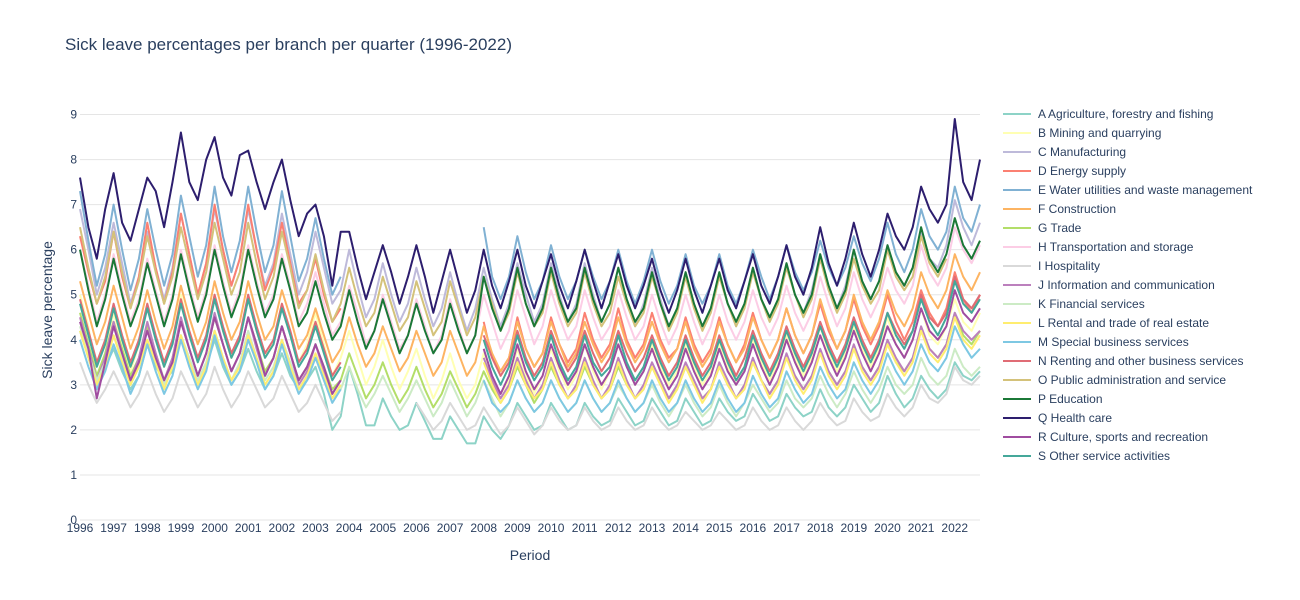  I want to click on x-tick-label: 2020, so click(887, 528).